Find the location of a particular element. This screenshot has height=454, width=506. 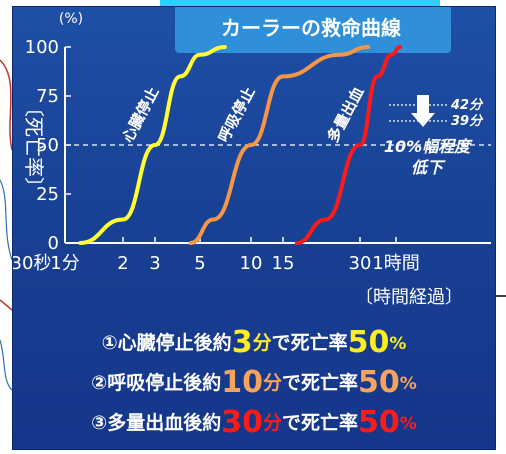

summary-num: 30 is located at coordinates (242, 422).